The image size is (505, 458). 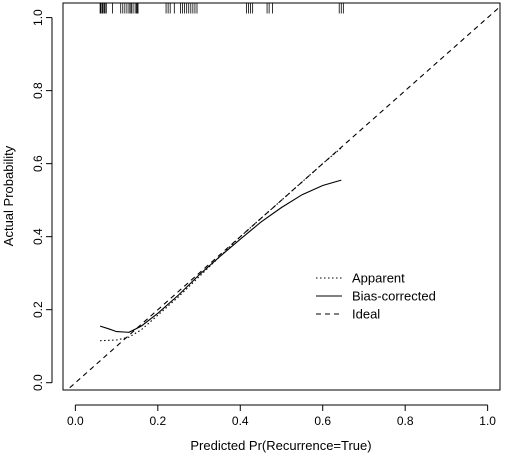 What do you see at coordinates (221, 8) in the screenshot?
I see `rug-layer` at bounding box center [221, 8].